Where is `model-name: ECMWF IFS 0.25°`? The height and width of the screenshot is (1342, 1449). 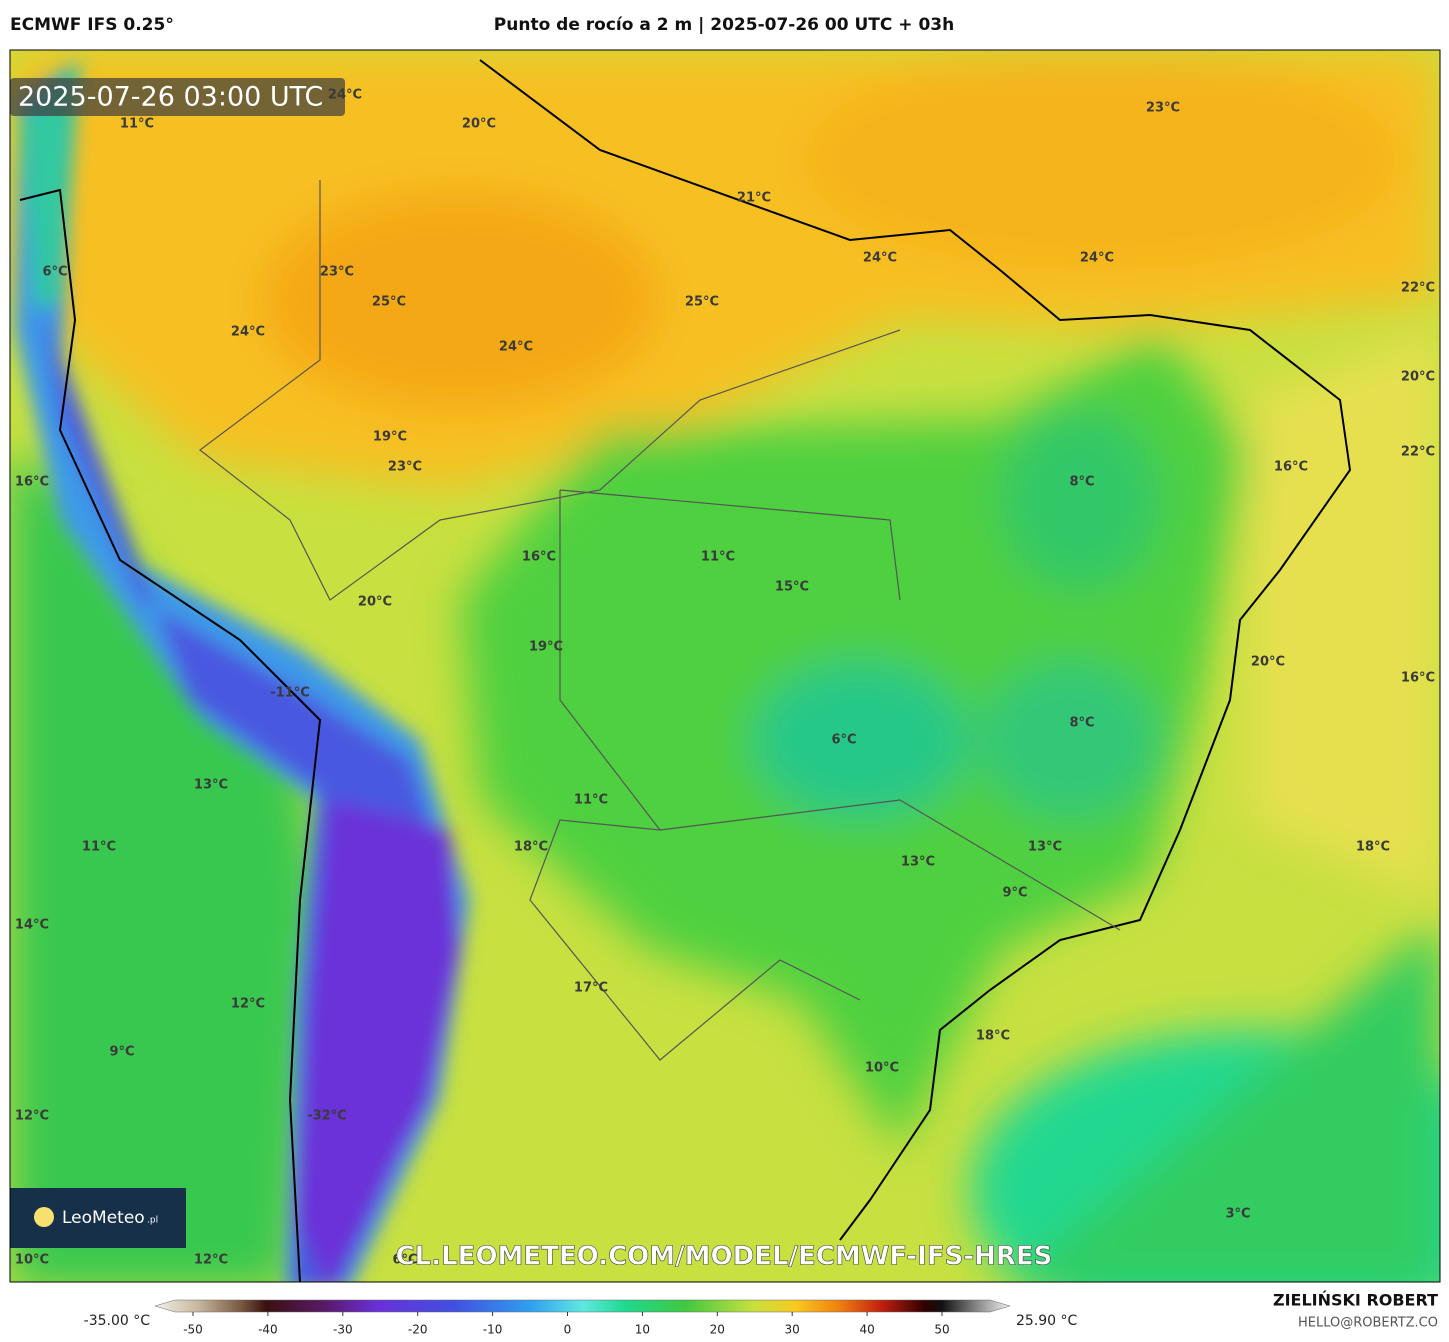
model-name: ECMWF IFS 0.25° is located at coordinates (92, 25).